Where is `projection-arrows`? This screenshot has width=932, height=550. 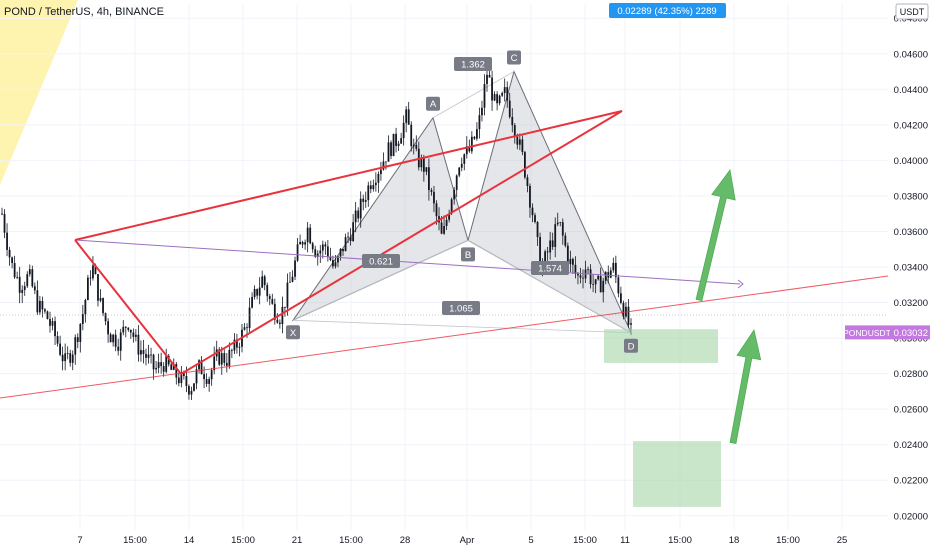
projection-arrows is located at coordinates (728, 307).